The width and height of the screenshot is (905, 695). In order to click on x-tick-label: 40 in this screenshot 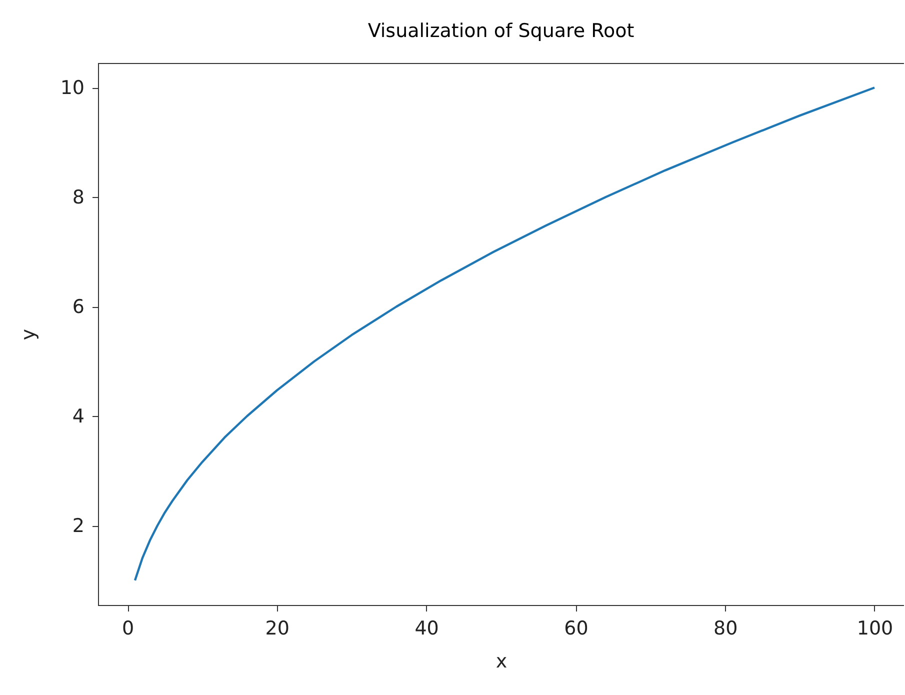, I will do `click(426, 629)`.